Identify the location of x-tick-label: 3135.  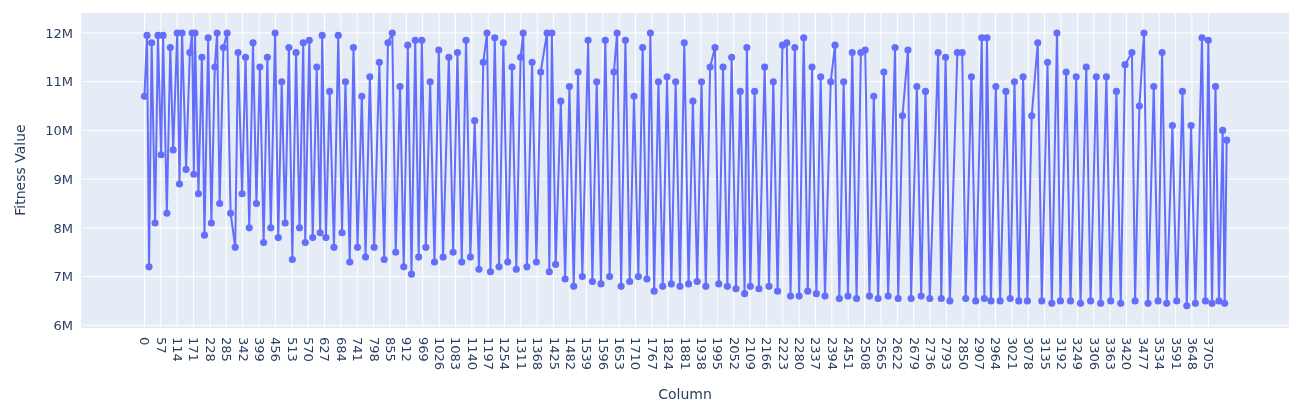
(1045, 354).